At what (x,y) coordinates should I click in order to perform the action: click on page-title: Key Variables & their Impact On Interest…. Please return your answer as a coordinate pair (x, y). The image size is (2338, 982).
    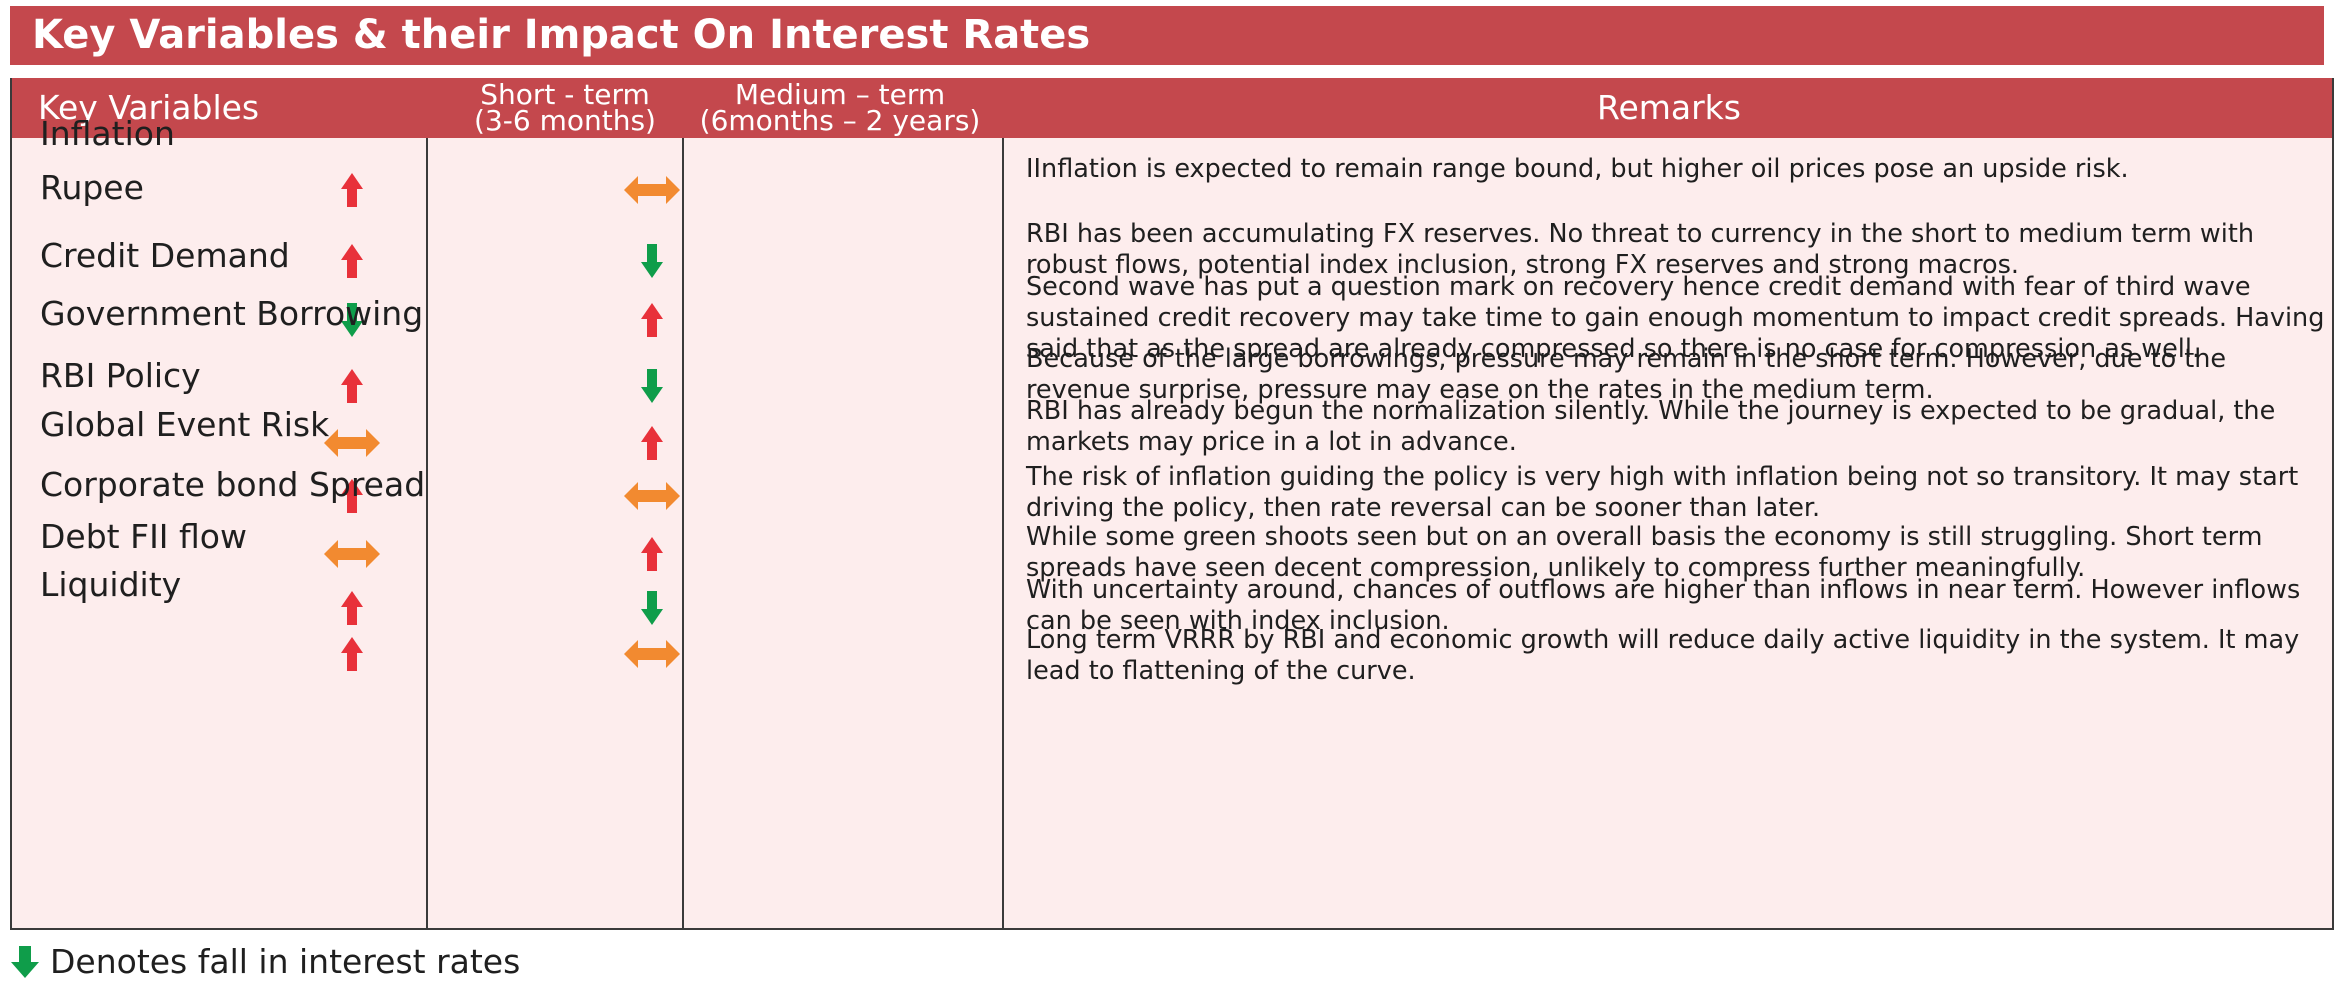
    Looking at the image, I should click on (1167, 35).